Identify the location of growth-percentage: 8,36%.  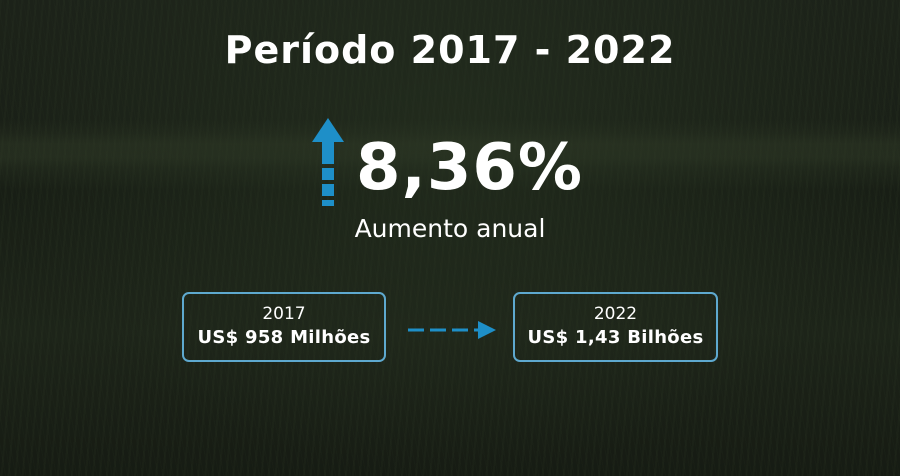
(470, 168).